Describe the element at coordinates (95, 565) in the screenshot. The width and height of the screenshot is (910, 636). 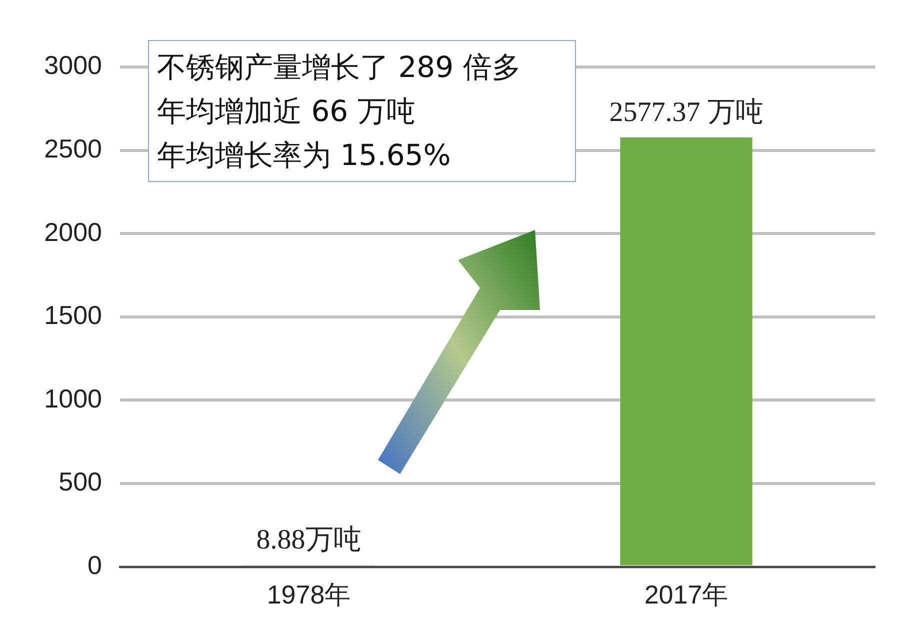
I see `y-tick-label: 0` at that location.